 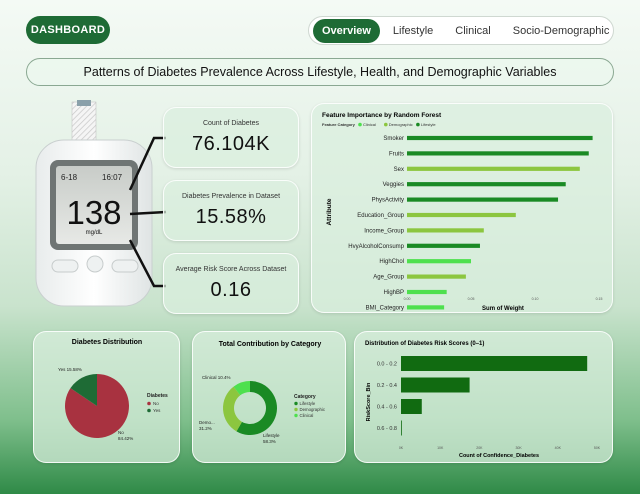 I want to click on tick-label: Education_Group, so click(x=380, y=216).